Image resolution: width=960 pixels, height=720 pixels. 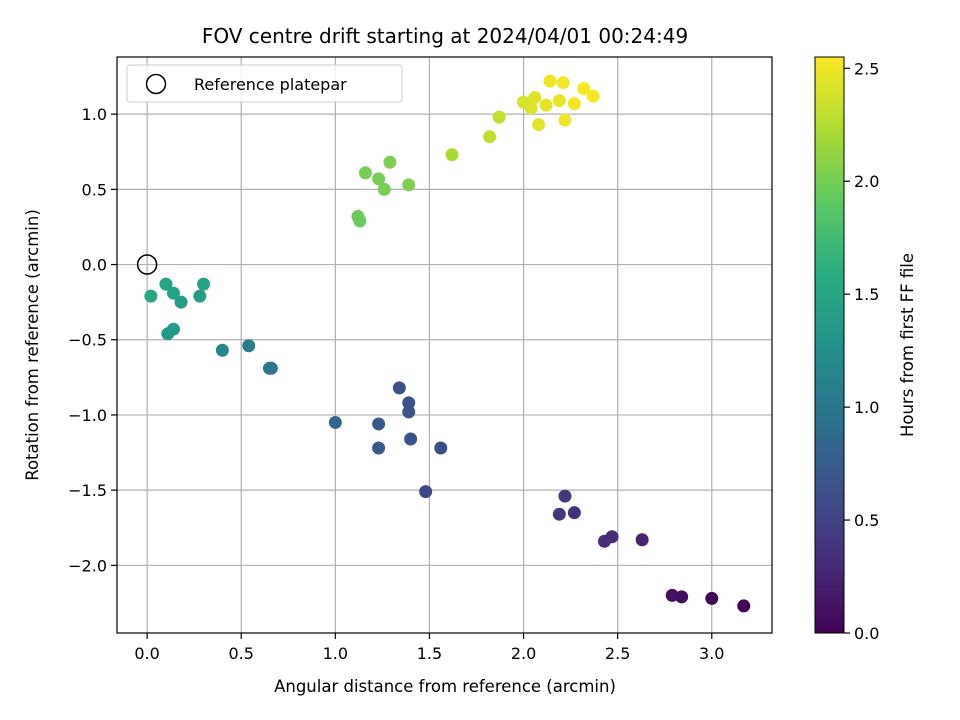 What do you see at coordinates (240, 653) in the screenshot?
I see `x-tick-label: 0.5` at bounding box center [240, 653].